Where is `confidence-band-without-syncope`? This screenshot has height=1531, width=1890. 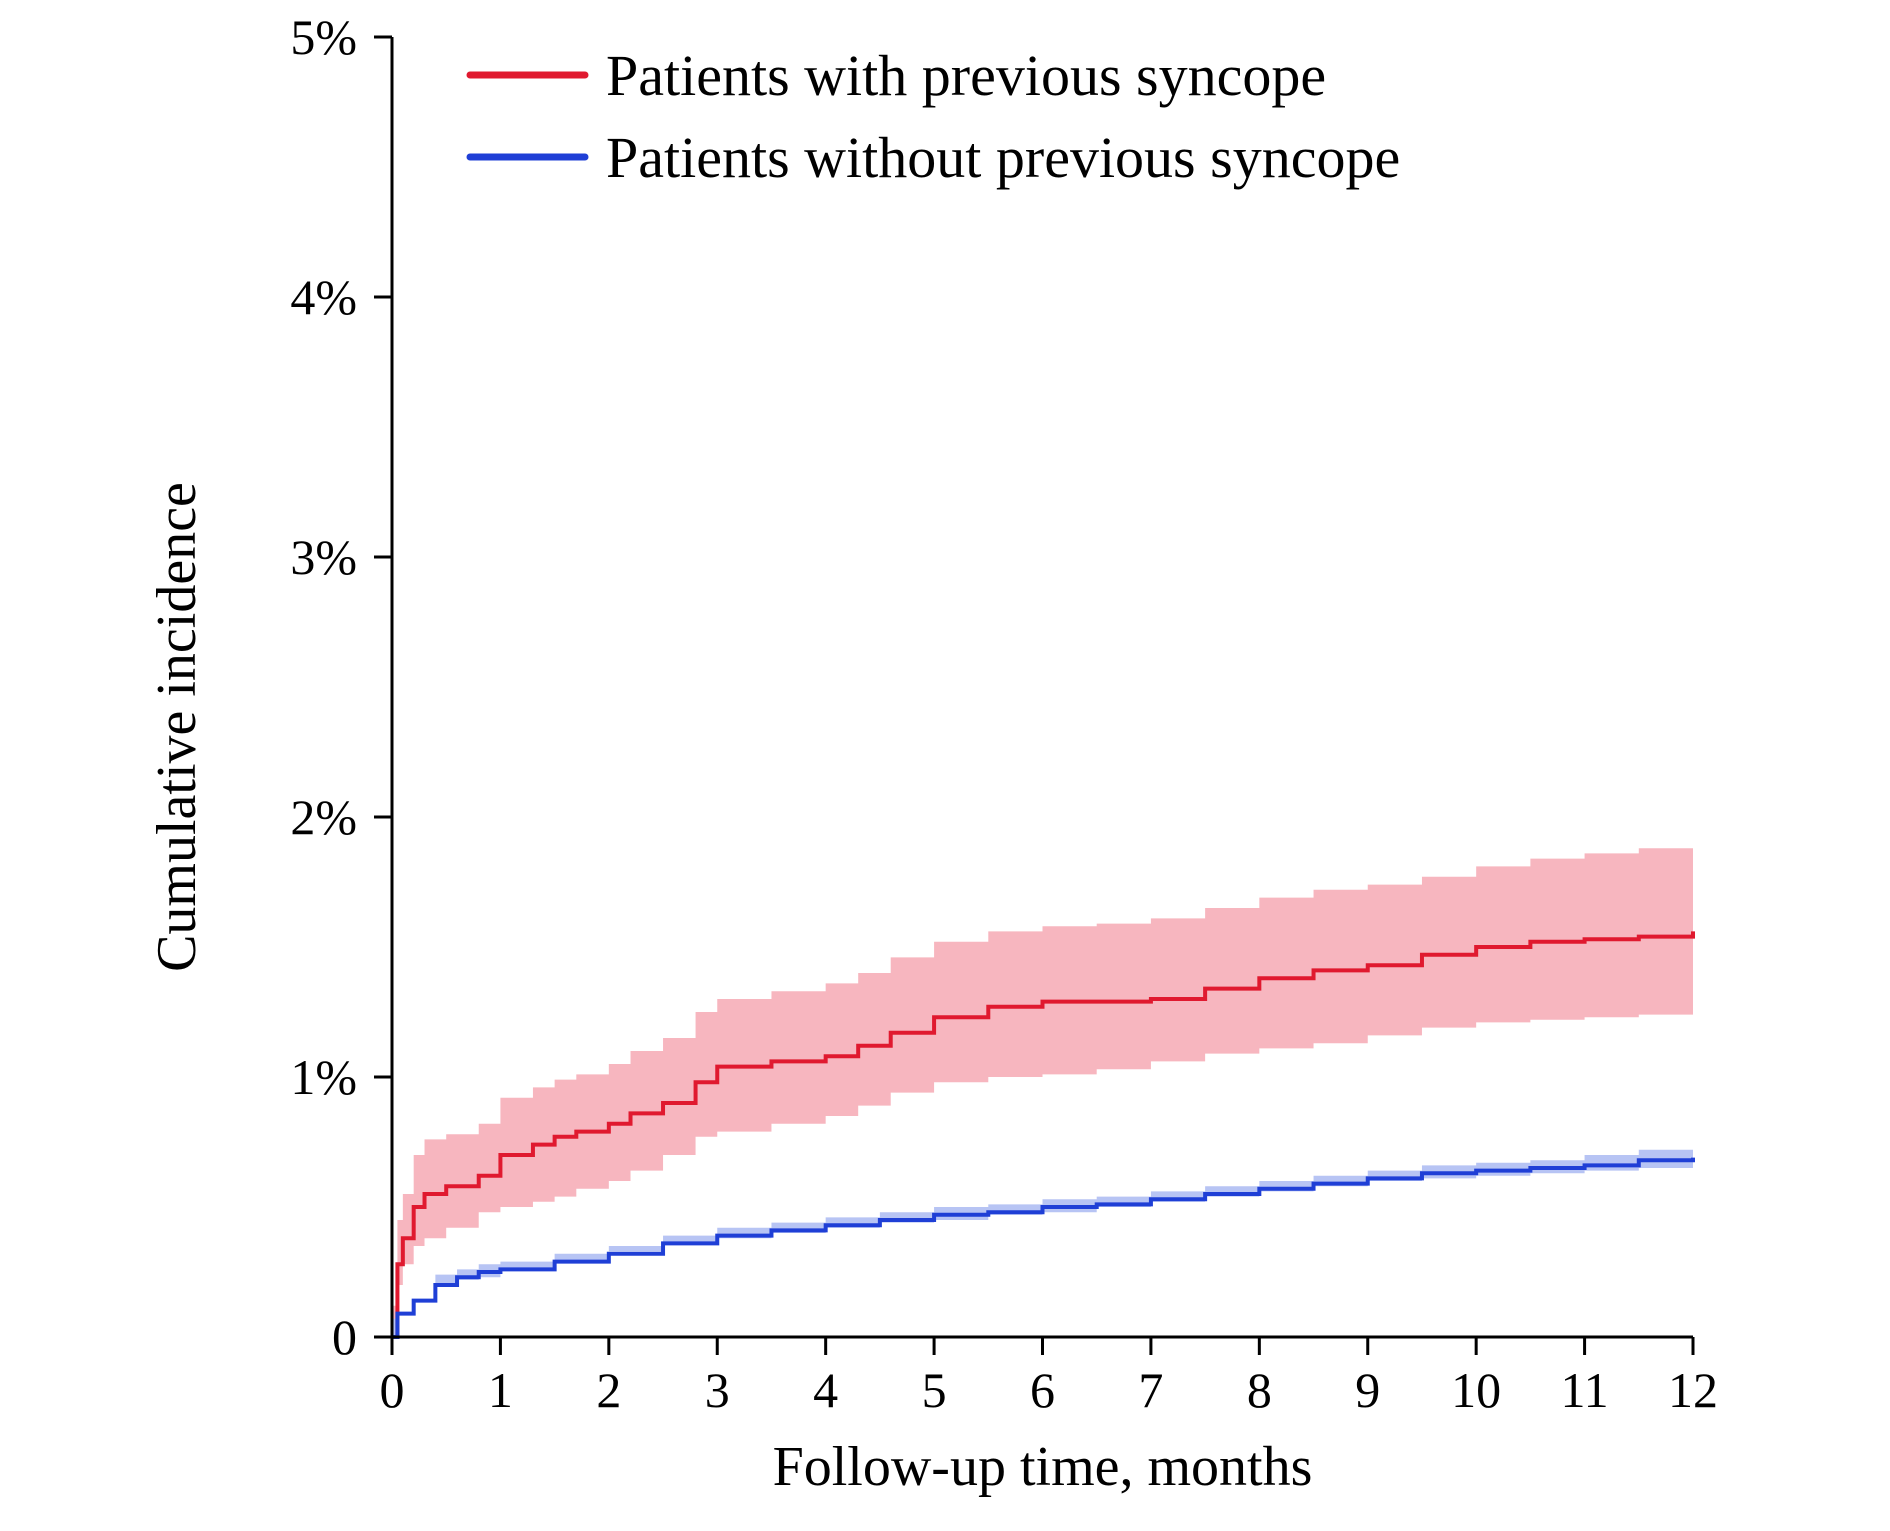 confidence-band-without-syncope is located at coordinates (1042, 1240).